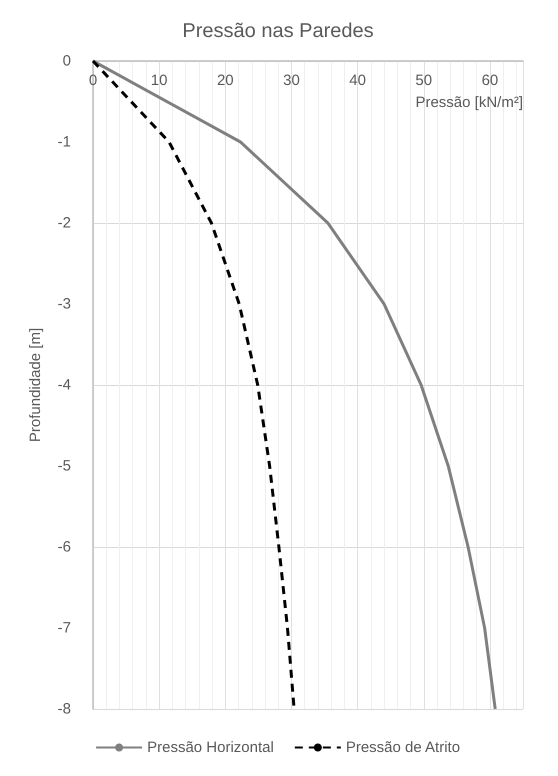 This screenshot has height=776, width=558. What do you see at coordinates (210, 747) in the screenshot?
I see `legend-label: Pressão Horizontal` at bounding box center [210, 747].